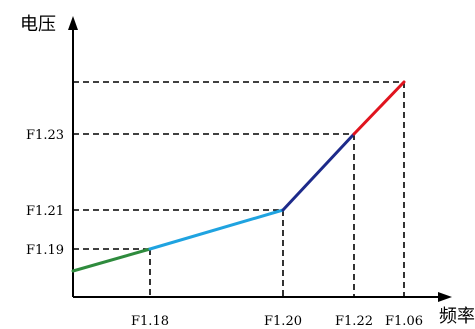 This screenshot has width=475, height=329. Describe the element at coordinates (150, 321) in the screenshot. I see `x-tick-x-f118: F1.18` at that location.